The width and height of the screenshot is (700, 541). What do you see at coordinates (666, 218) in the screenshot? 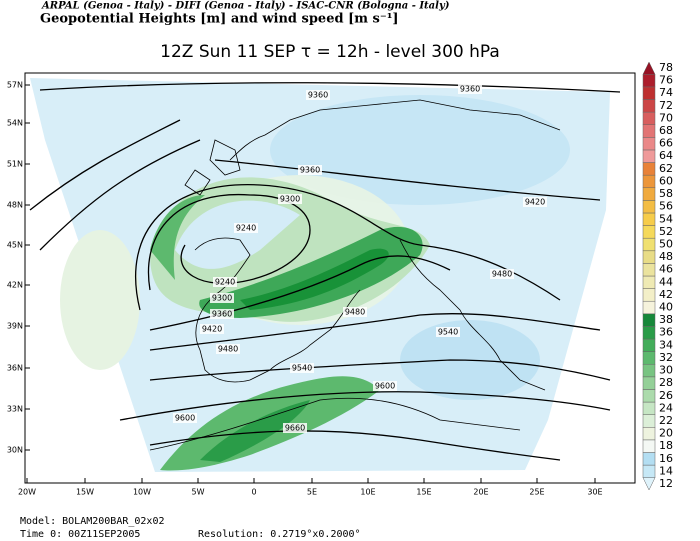
I see `colorbar-label: 54` at bounding box center [666, 218].